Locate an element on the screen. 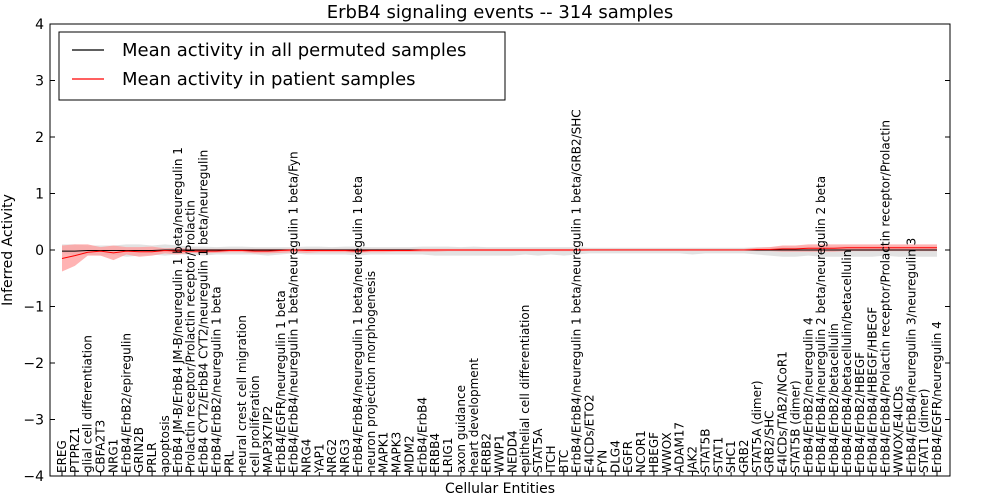 This screenshot has height=500, width=1000. y-tick-label: −3 is located at coordinates (33, 421).